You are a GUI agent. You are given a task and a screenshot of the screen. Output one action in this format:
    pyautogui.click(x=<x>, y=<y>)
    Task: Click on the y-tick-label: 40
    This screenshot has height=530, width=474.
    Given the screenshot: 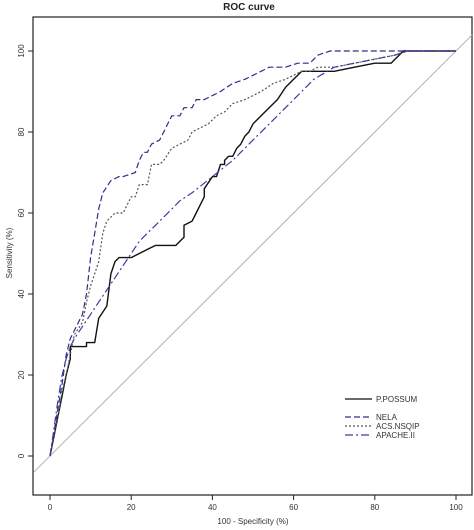 What is the action you would take?
    pyautogui.click(x=21, y=293)
    